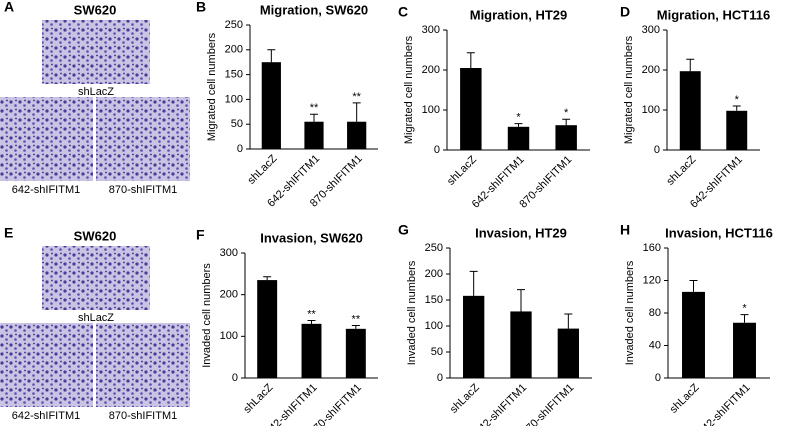  I want to click on panel-letter: F, so click(200, 235).